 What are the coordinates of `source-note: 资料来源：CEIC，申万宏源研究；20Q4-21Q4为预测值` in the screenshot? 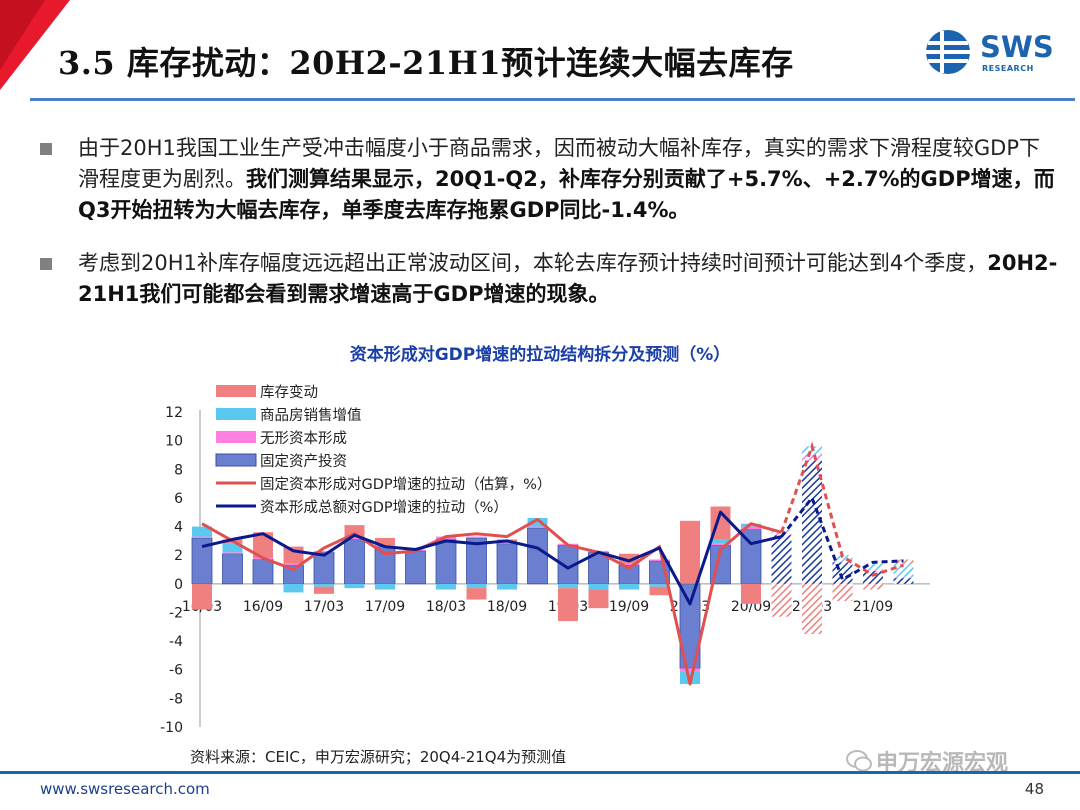 It's located at (378, 757).